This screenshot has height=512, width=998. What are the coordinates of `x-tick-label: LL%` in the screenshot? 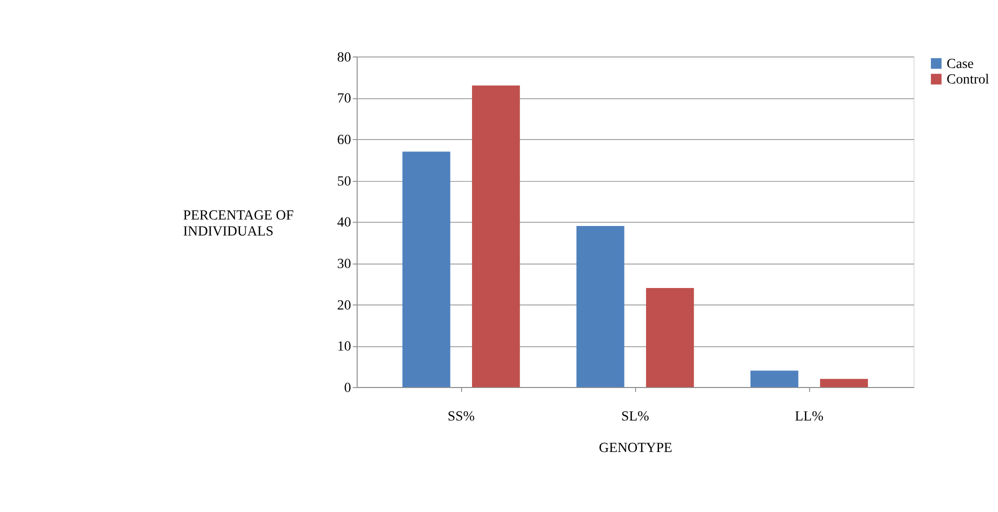 It's located at (809, 417).